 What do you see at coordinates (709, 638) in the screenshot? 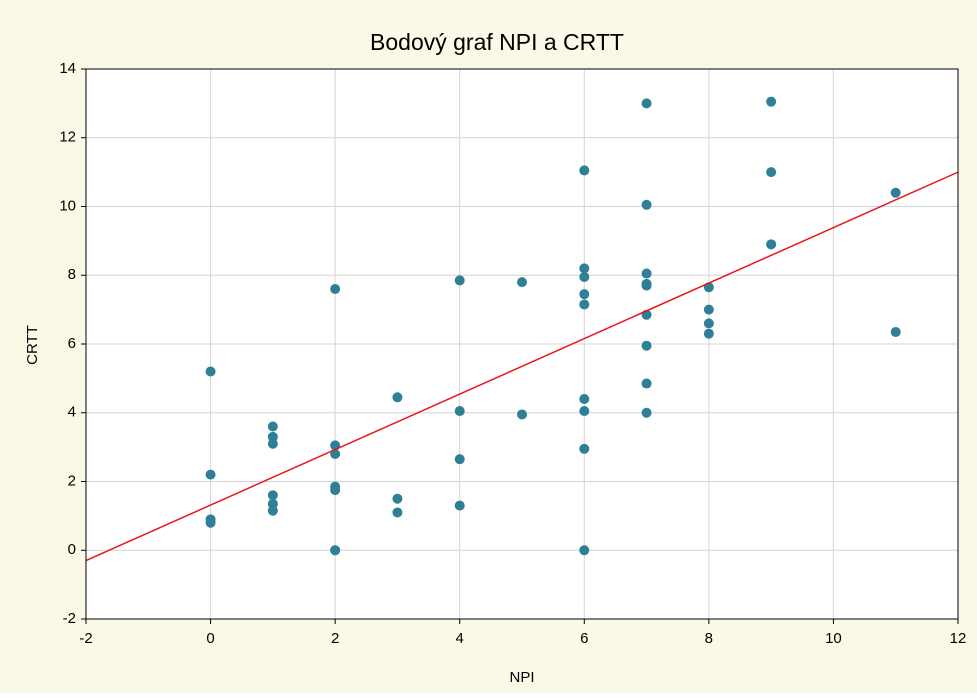
I see `x-tick-label: 8` at bounding box center [709, 638].